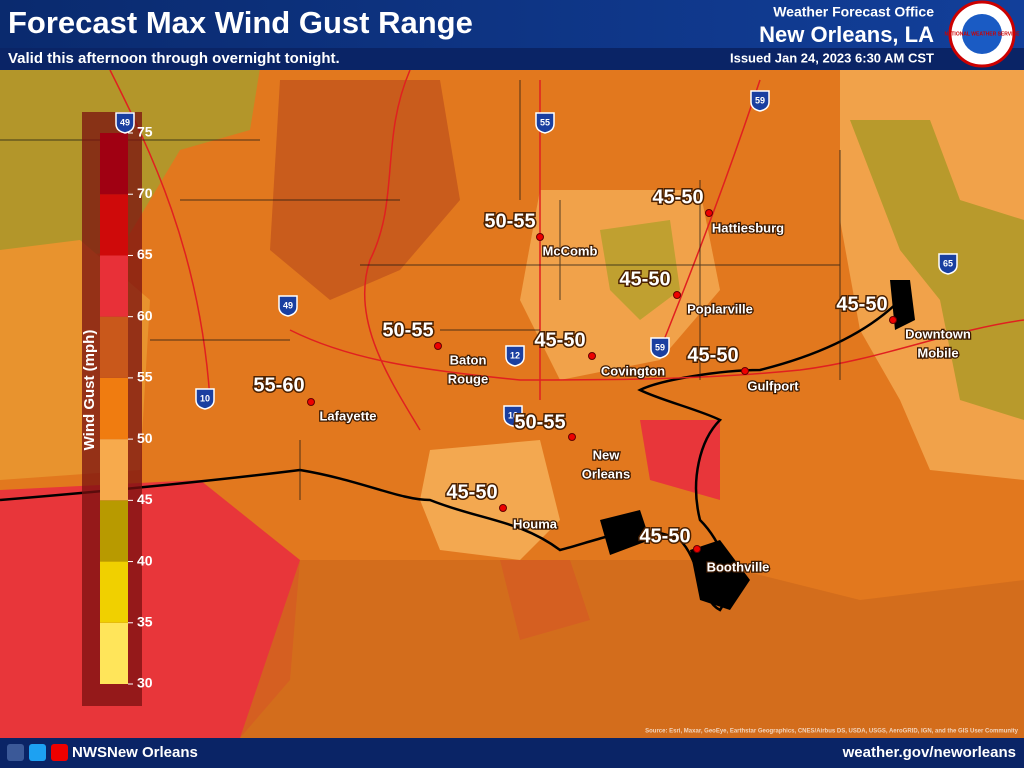  What do you see at coordinates (145, 315) in the screenshot?
I see `legend-tick-label: 60` at bounding box center [145, 315].